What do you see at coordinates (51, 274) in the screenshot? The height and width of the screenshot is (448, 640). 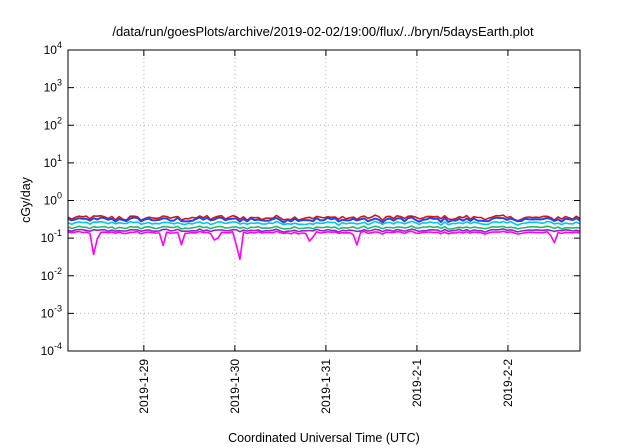 I see `y-tick-label: 10⁻²` at bounding box center [51, 274].